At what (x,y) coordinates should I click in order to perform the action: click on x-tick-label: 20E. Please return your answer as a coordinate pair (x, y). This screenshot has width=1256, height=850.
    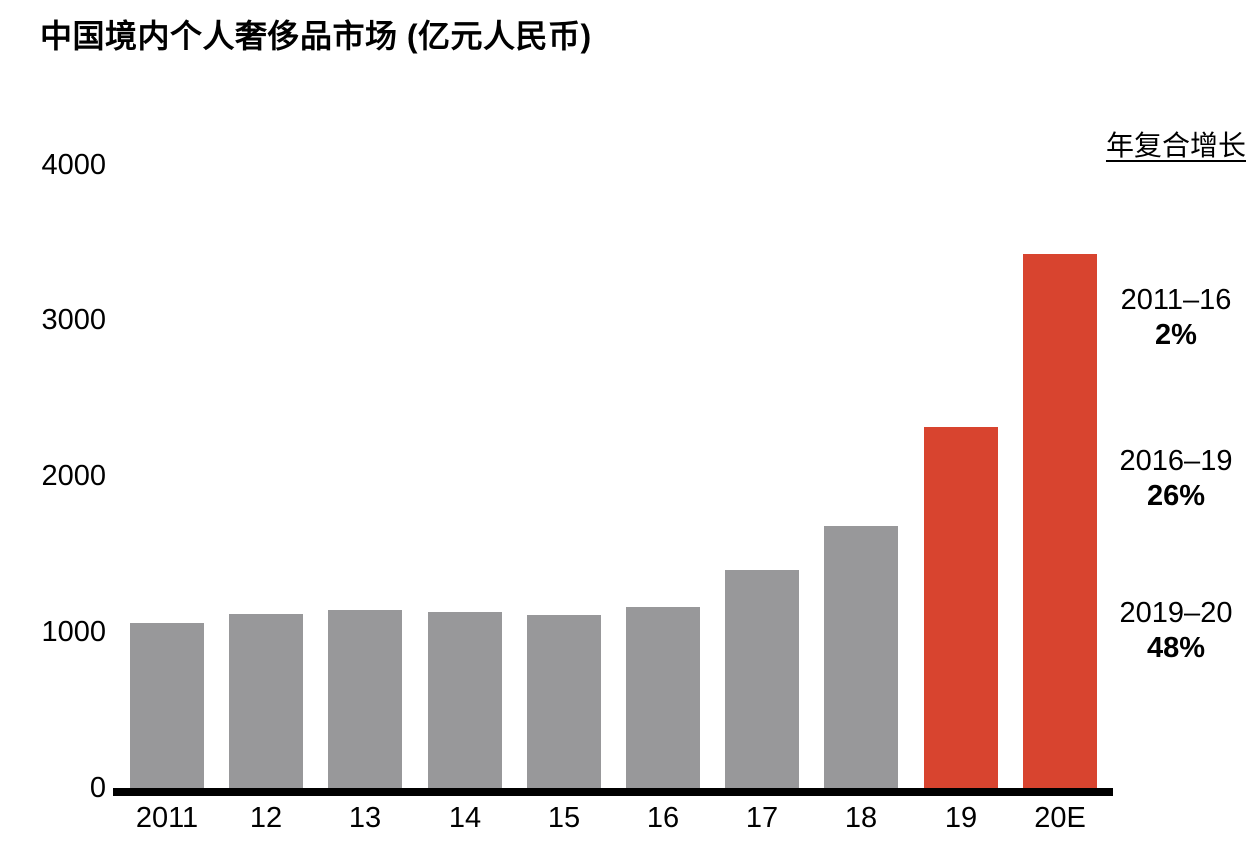
    Looking at the image, I should click on (1060, 818).